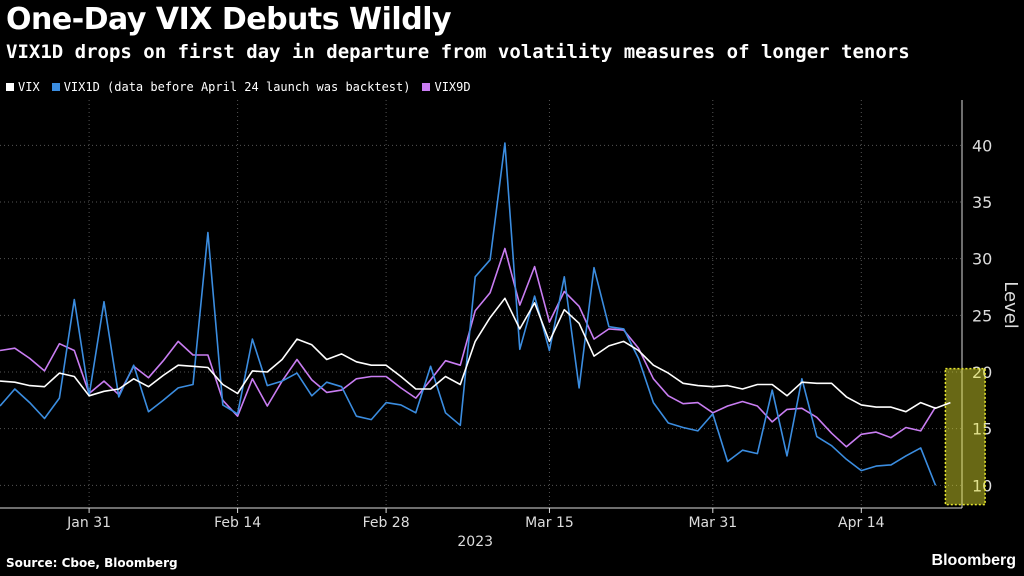 The width and height of the screenshot is (1024, 576). What do you see at coordinates (475, 542) in the screenshot?
I see `x-year-label: 2023` at bounding box center [475, 542].